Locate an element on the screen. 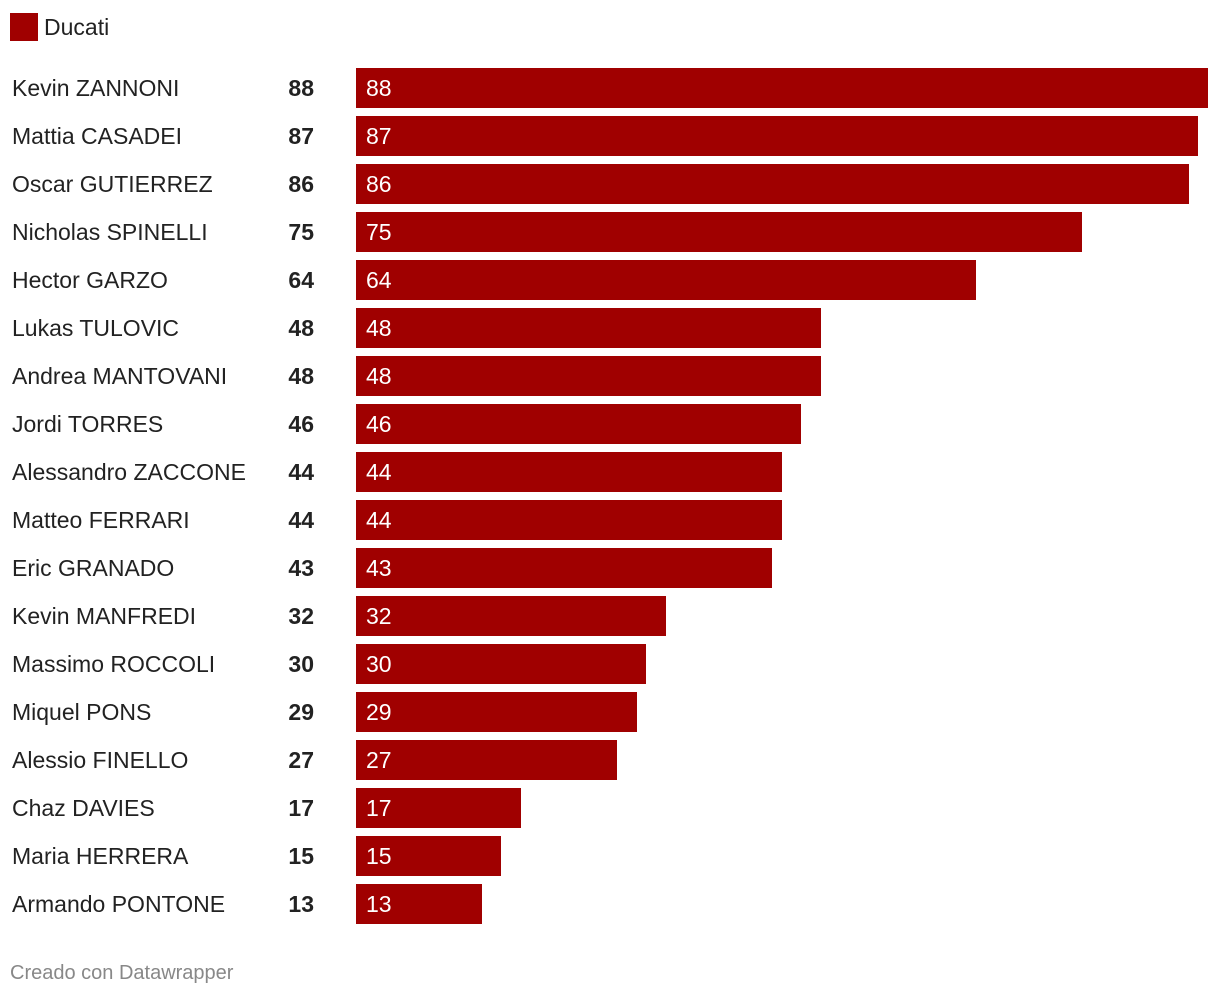 The image size is (1220, 1002). chart-row: Eric GRANADO 43 43 is located at coordinates (610, 568).